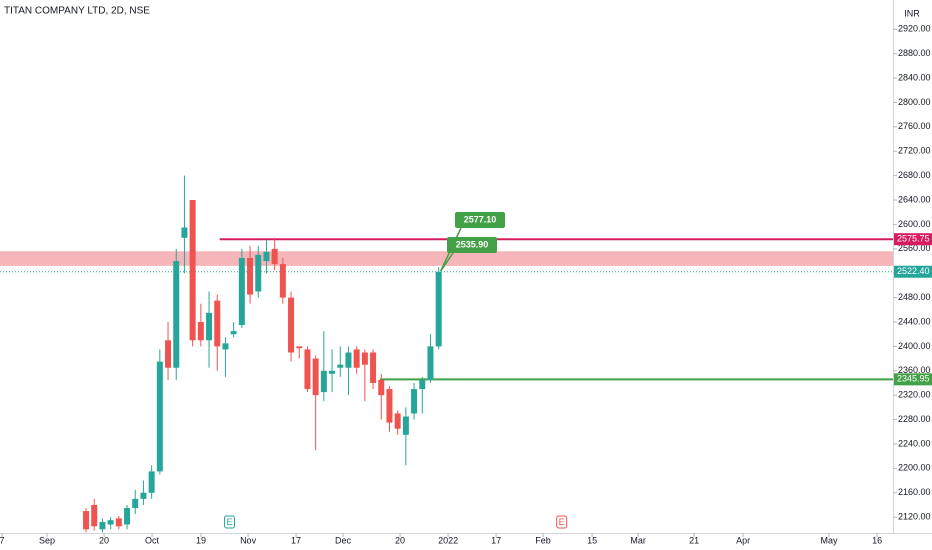 This screenshot has width=932, height=550. Describe the element at coordinates (2, 540) in the screenshot. I see `x-tick-label: 7` at that location.